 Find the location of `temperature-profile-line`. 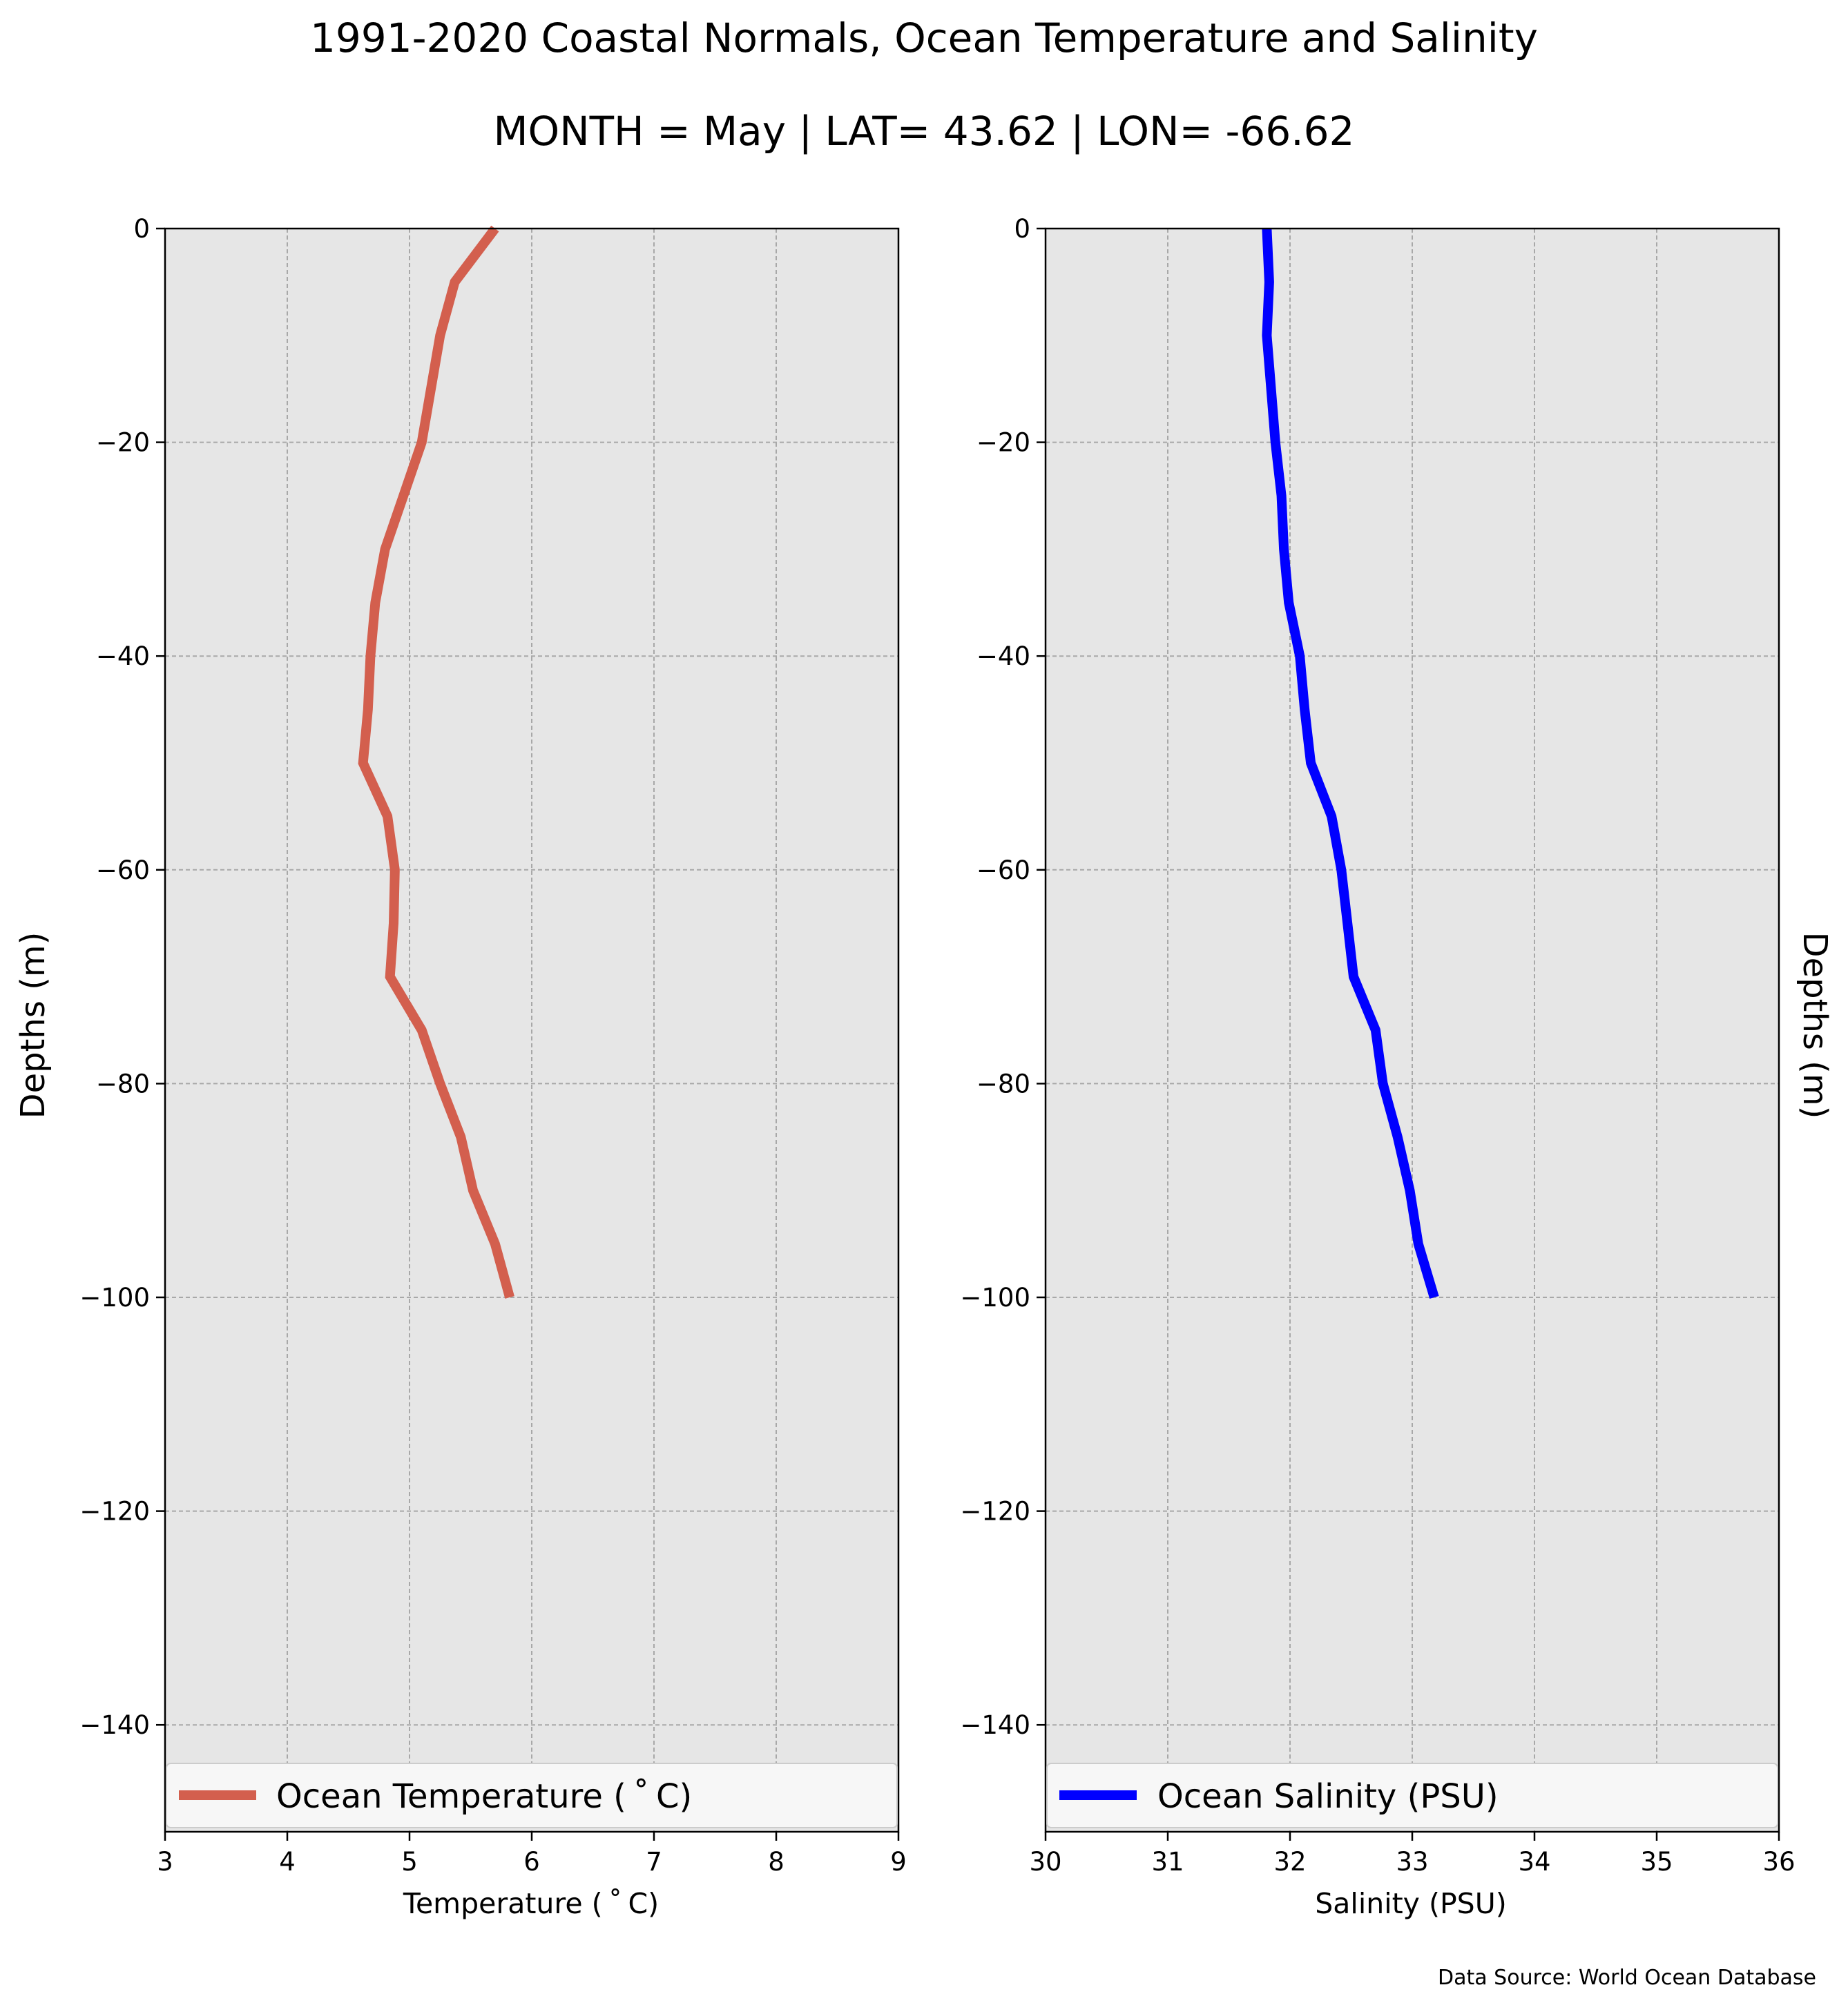

temperature-profile-line is located at coordinates (436, 762).